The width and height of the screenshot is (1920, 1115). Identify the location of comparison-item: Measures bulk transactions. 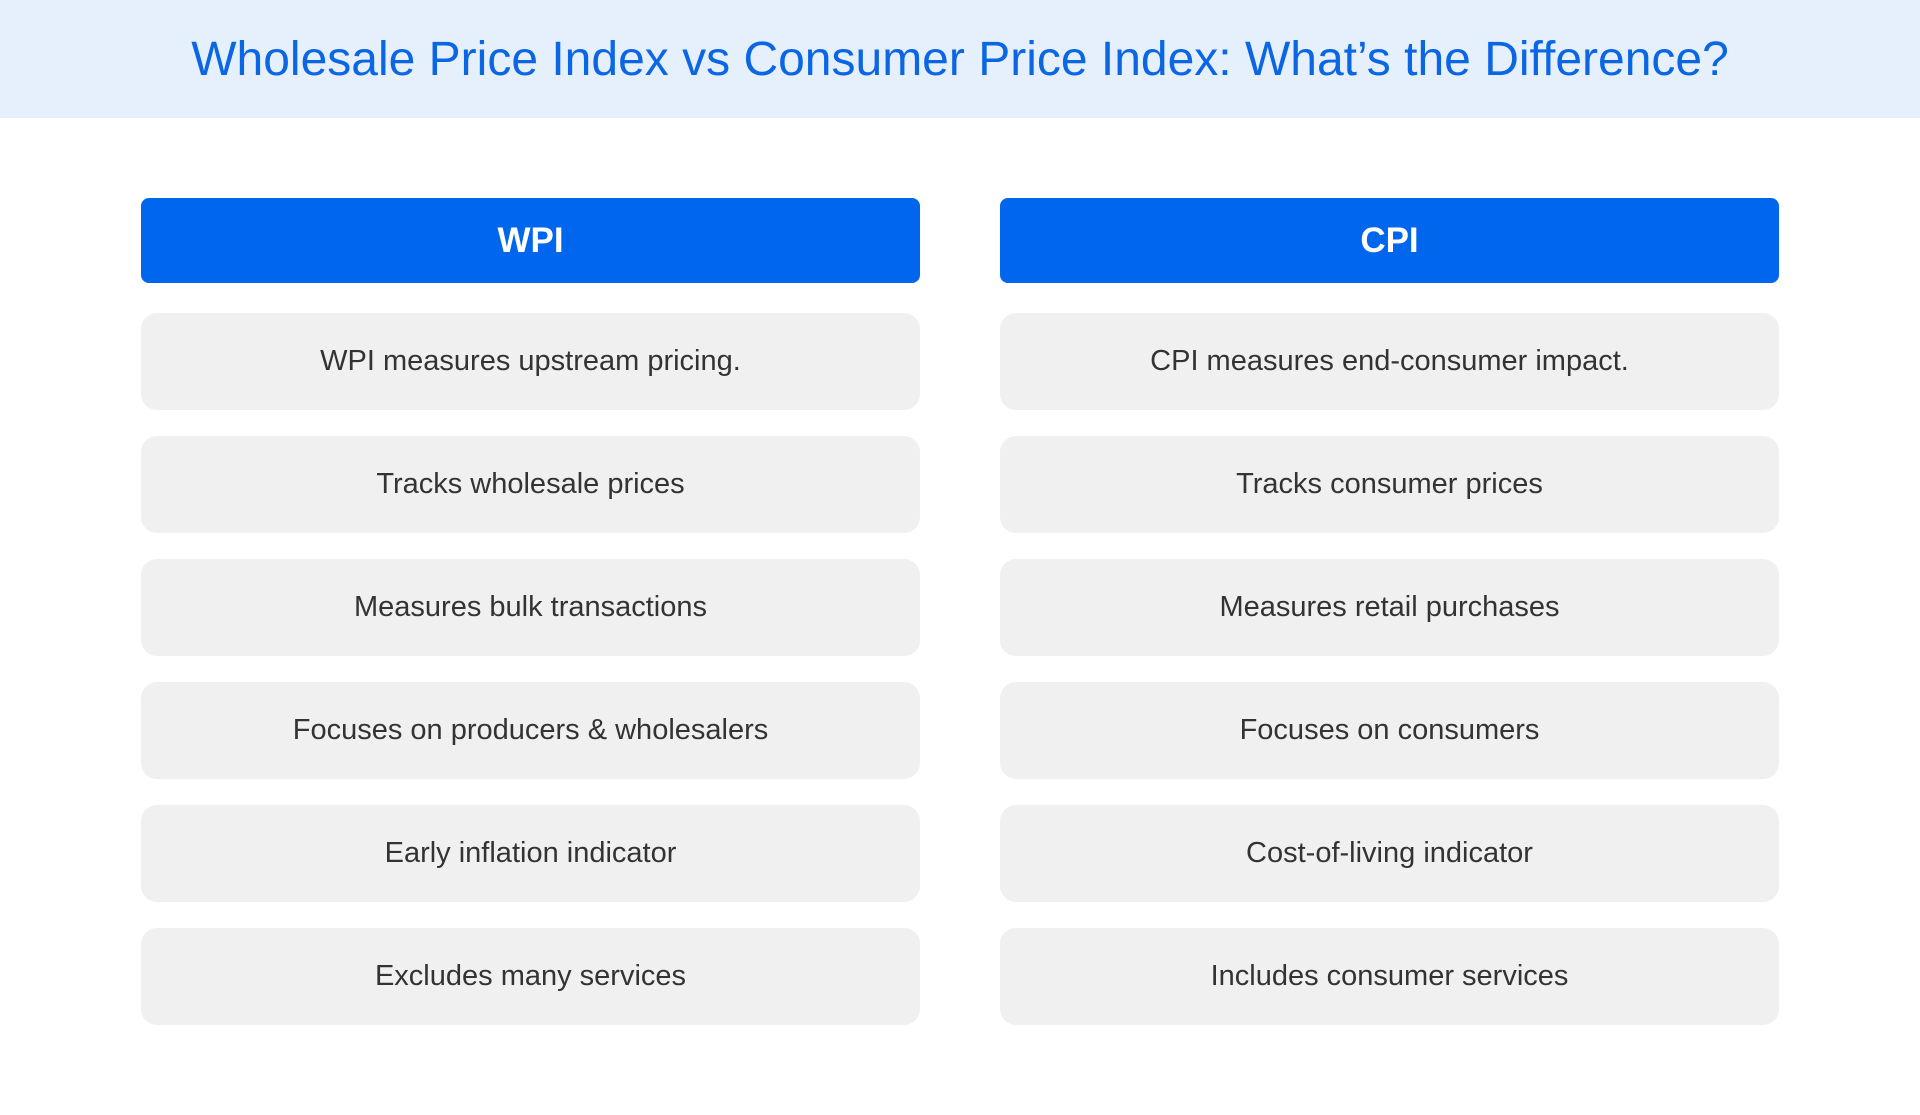
(530, 607).